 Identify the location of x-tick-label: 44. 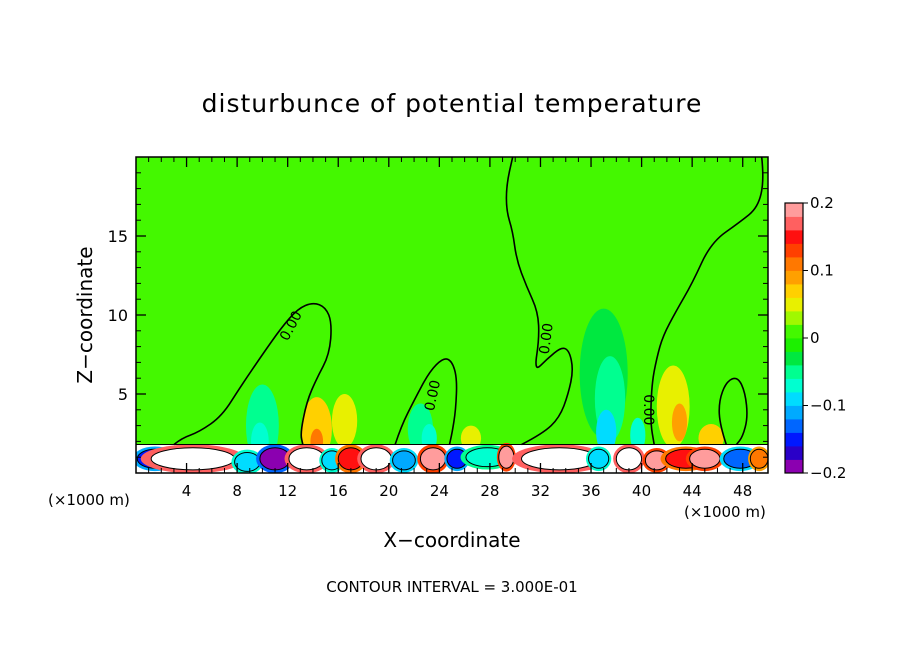
(692, 491).